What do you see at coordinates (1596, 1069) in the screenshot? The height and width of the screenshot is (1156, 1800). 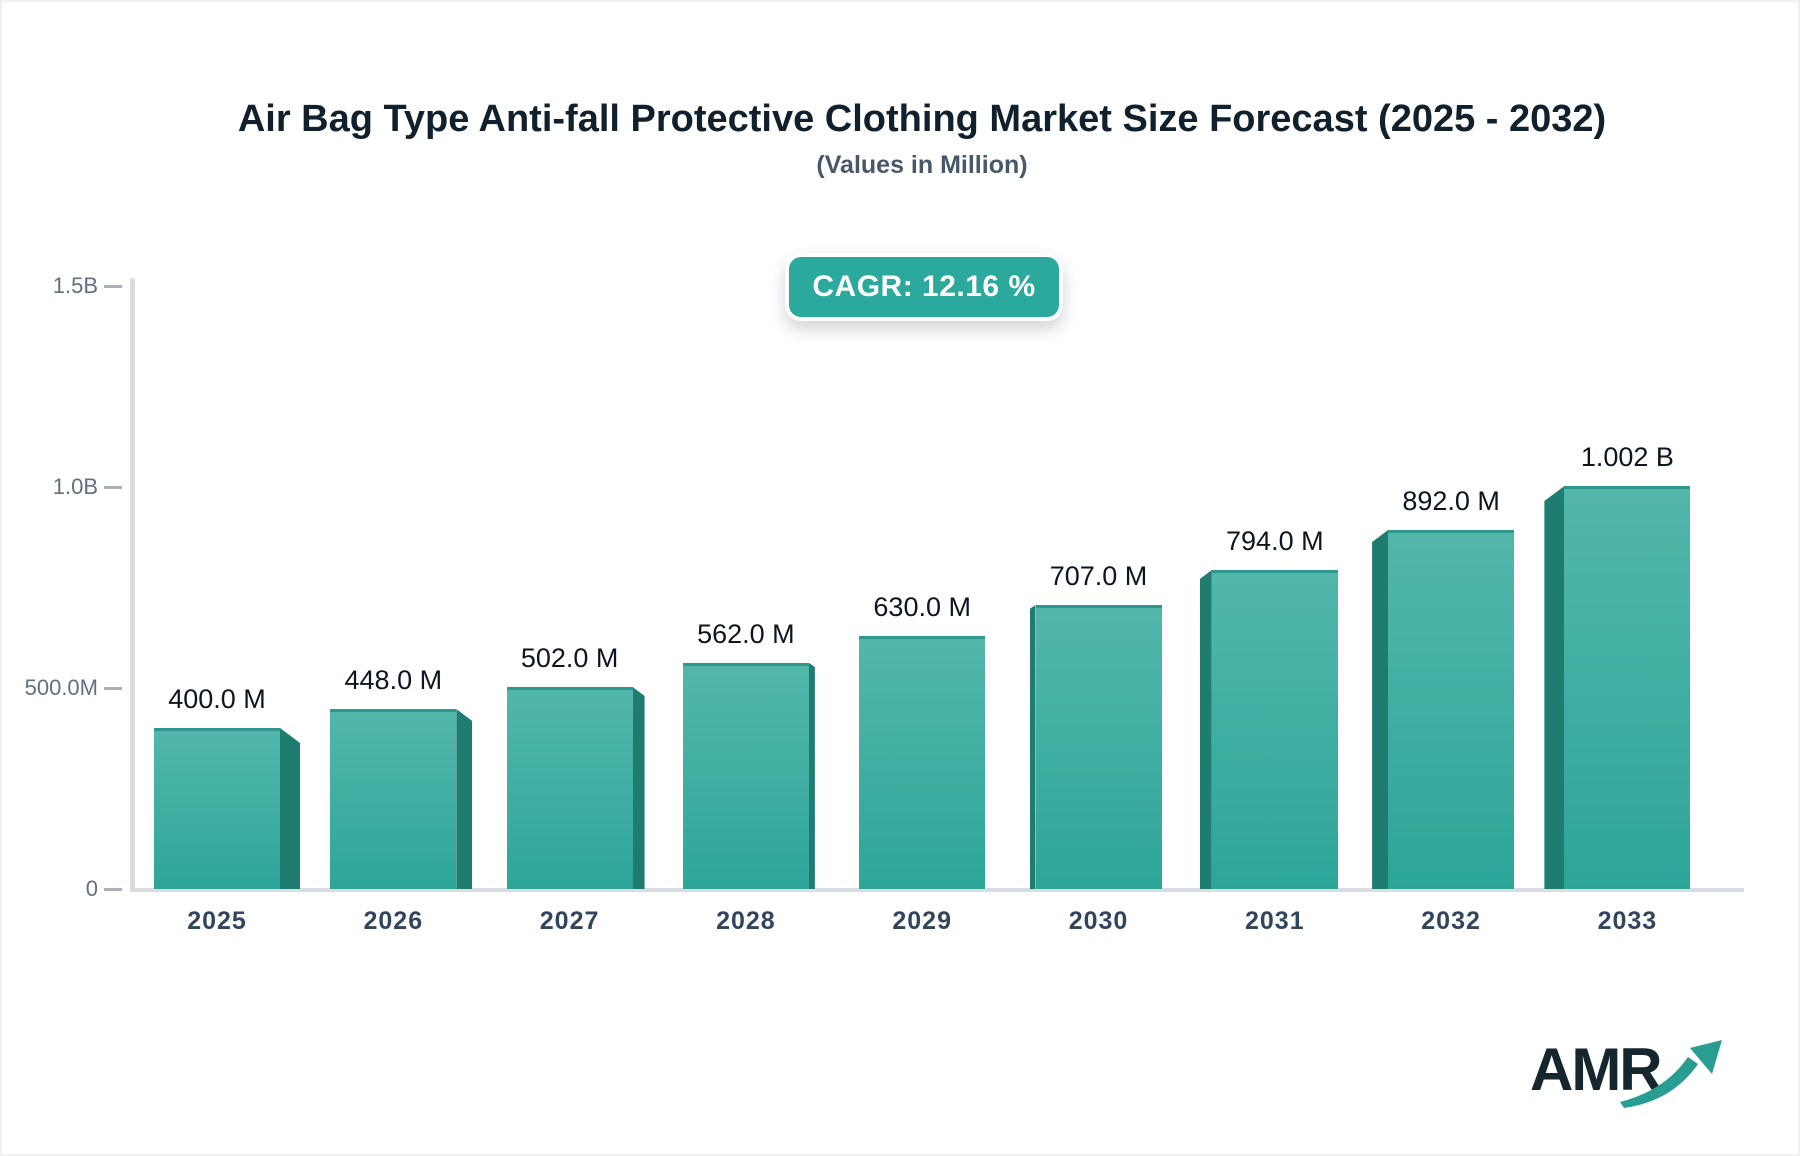 I see `amr-logo-text: AMR` at bounding box center [1596, 1069].